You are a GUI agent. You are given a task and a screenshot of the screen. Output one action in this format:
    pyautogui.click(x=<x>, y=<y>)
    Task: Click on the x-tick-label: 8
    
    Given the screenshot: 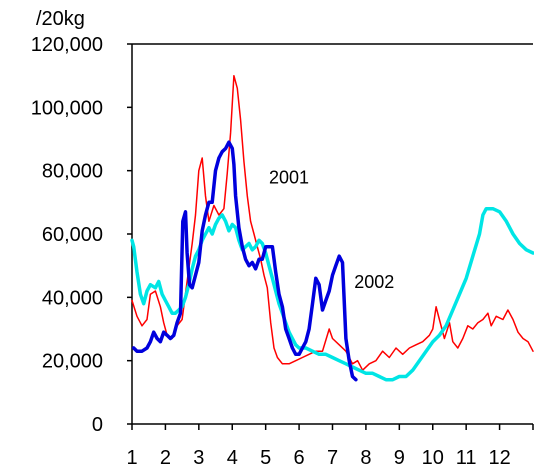 What is the action you would take?
    pyautogui.click(x=365, y=458)
    